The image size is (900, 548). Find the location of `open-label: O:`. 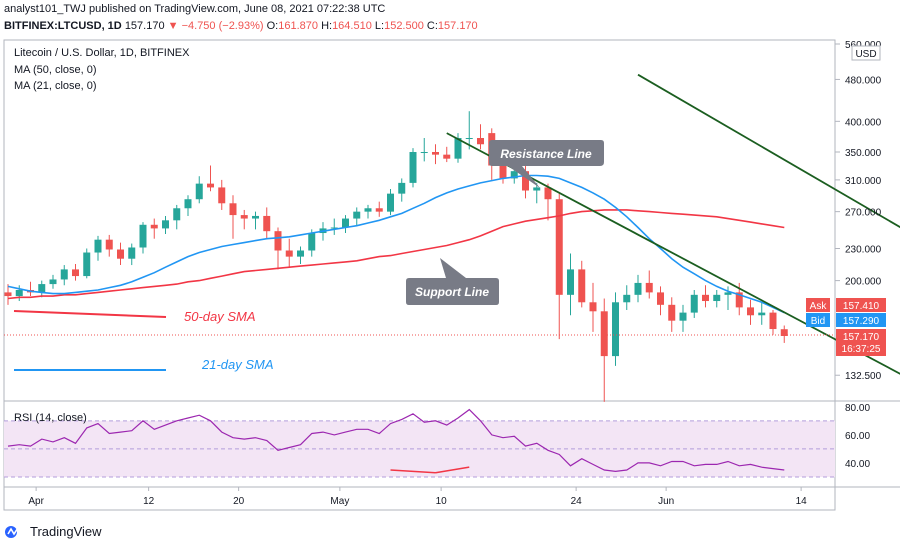

open-label: O: is located at coordinates (272, 26).